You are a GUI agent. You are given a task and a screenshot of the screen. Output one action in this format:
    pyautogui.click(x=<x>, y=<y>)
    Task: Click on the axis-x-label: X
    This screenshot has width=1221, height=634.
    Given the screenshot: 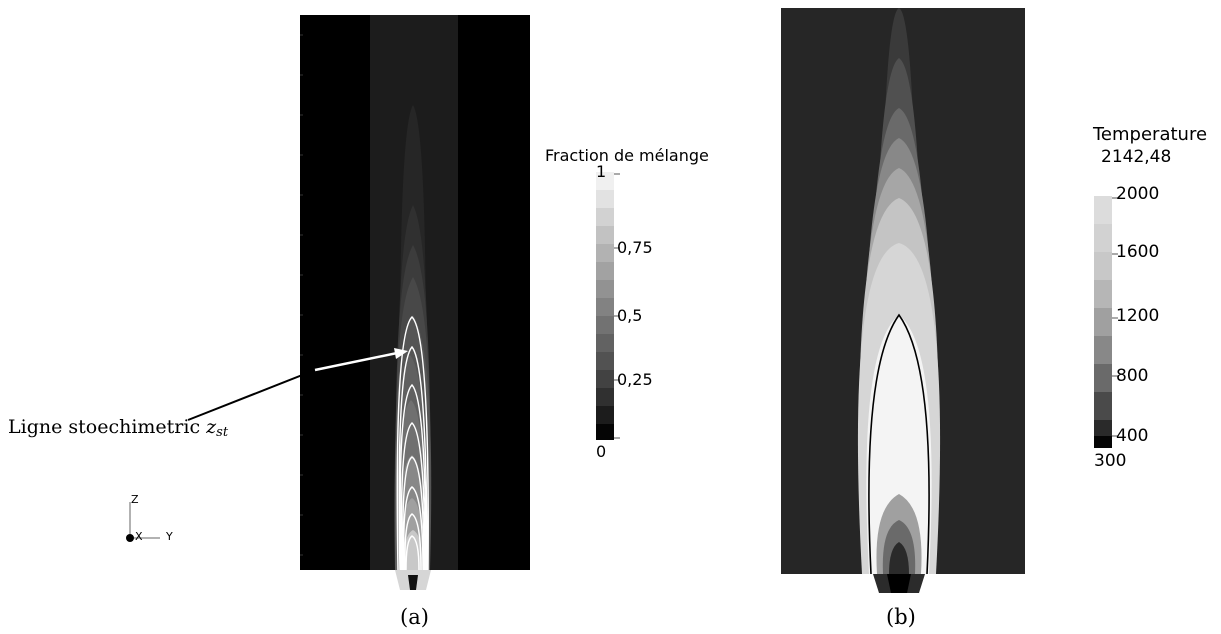 What is the action you would take?
    pyautogui.click(x=139, y=536)
    